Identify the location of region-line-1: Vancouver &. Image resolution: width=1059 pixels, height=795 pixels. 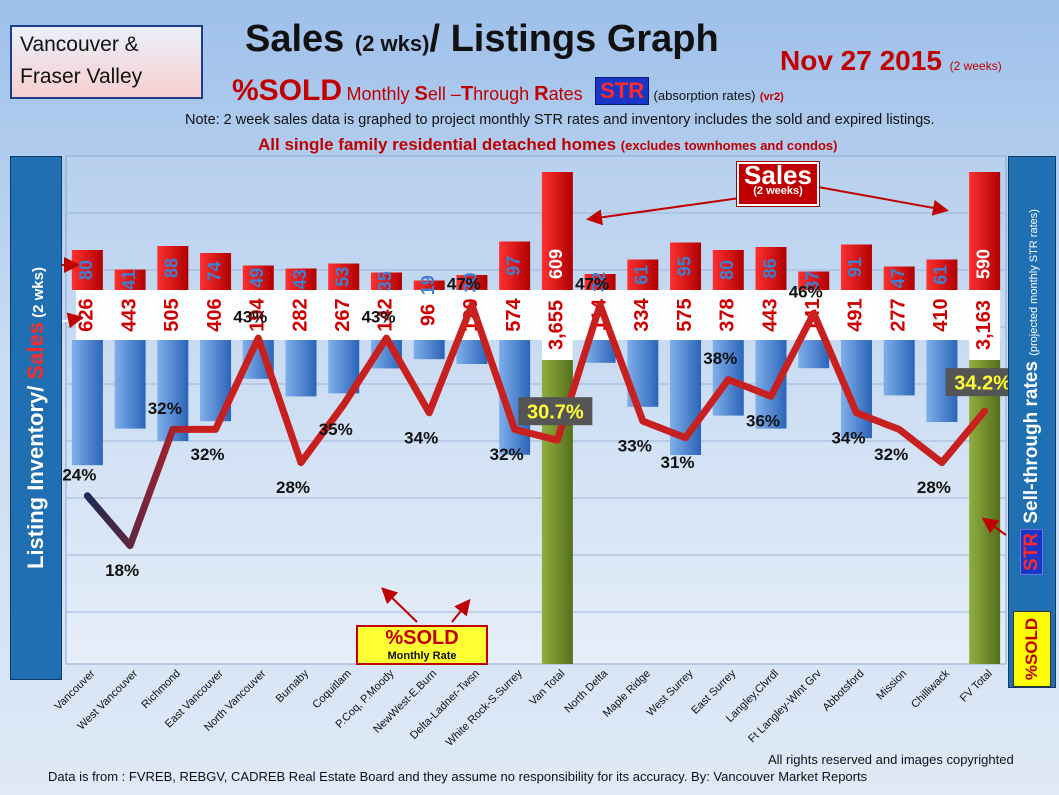
(79, 44).